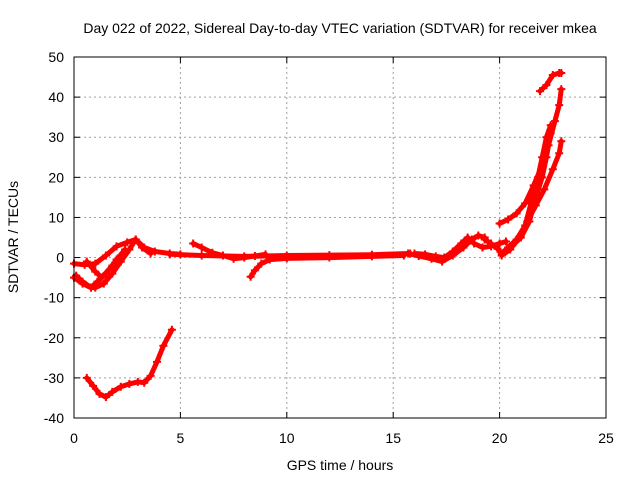 This screenshot has width=640, height=480. I want to click on x-tick-label: 20, so click(500, 438).